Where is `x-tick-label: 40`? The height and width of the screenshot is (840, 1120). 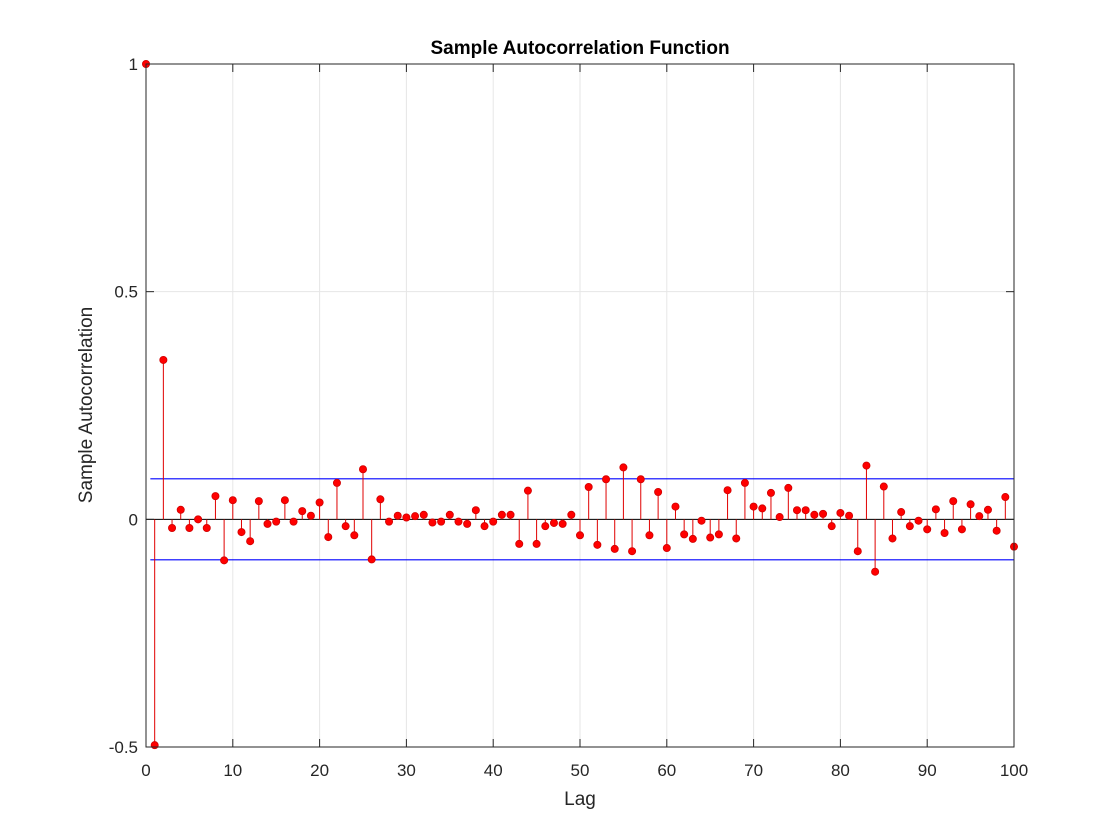
x-tick-label: 40 is located at coordinates (493, 770).